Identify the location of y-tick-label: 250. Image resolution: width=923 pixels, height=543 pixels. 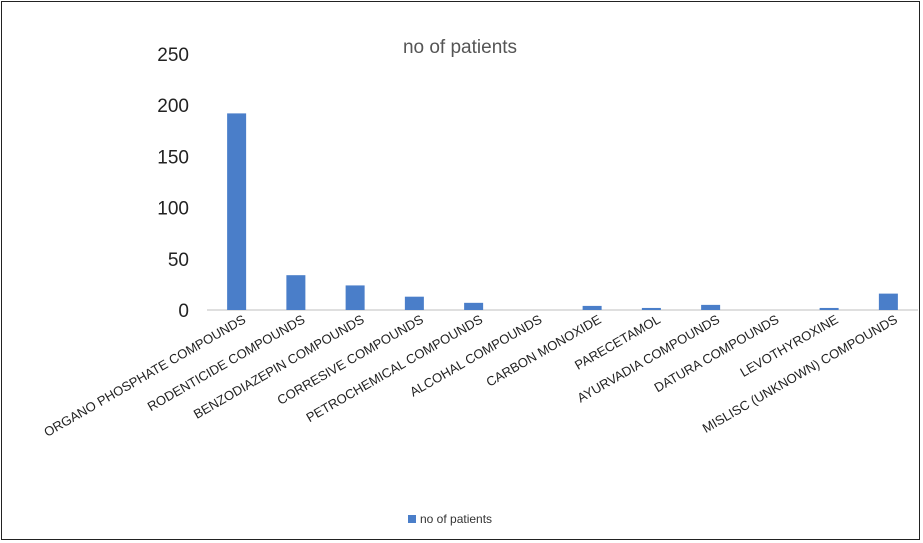
(173, 55).